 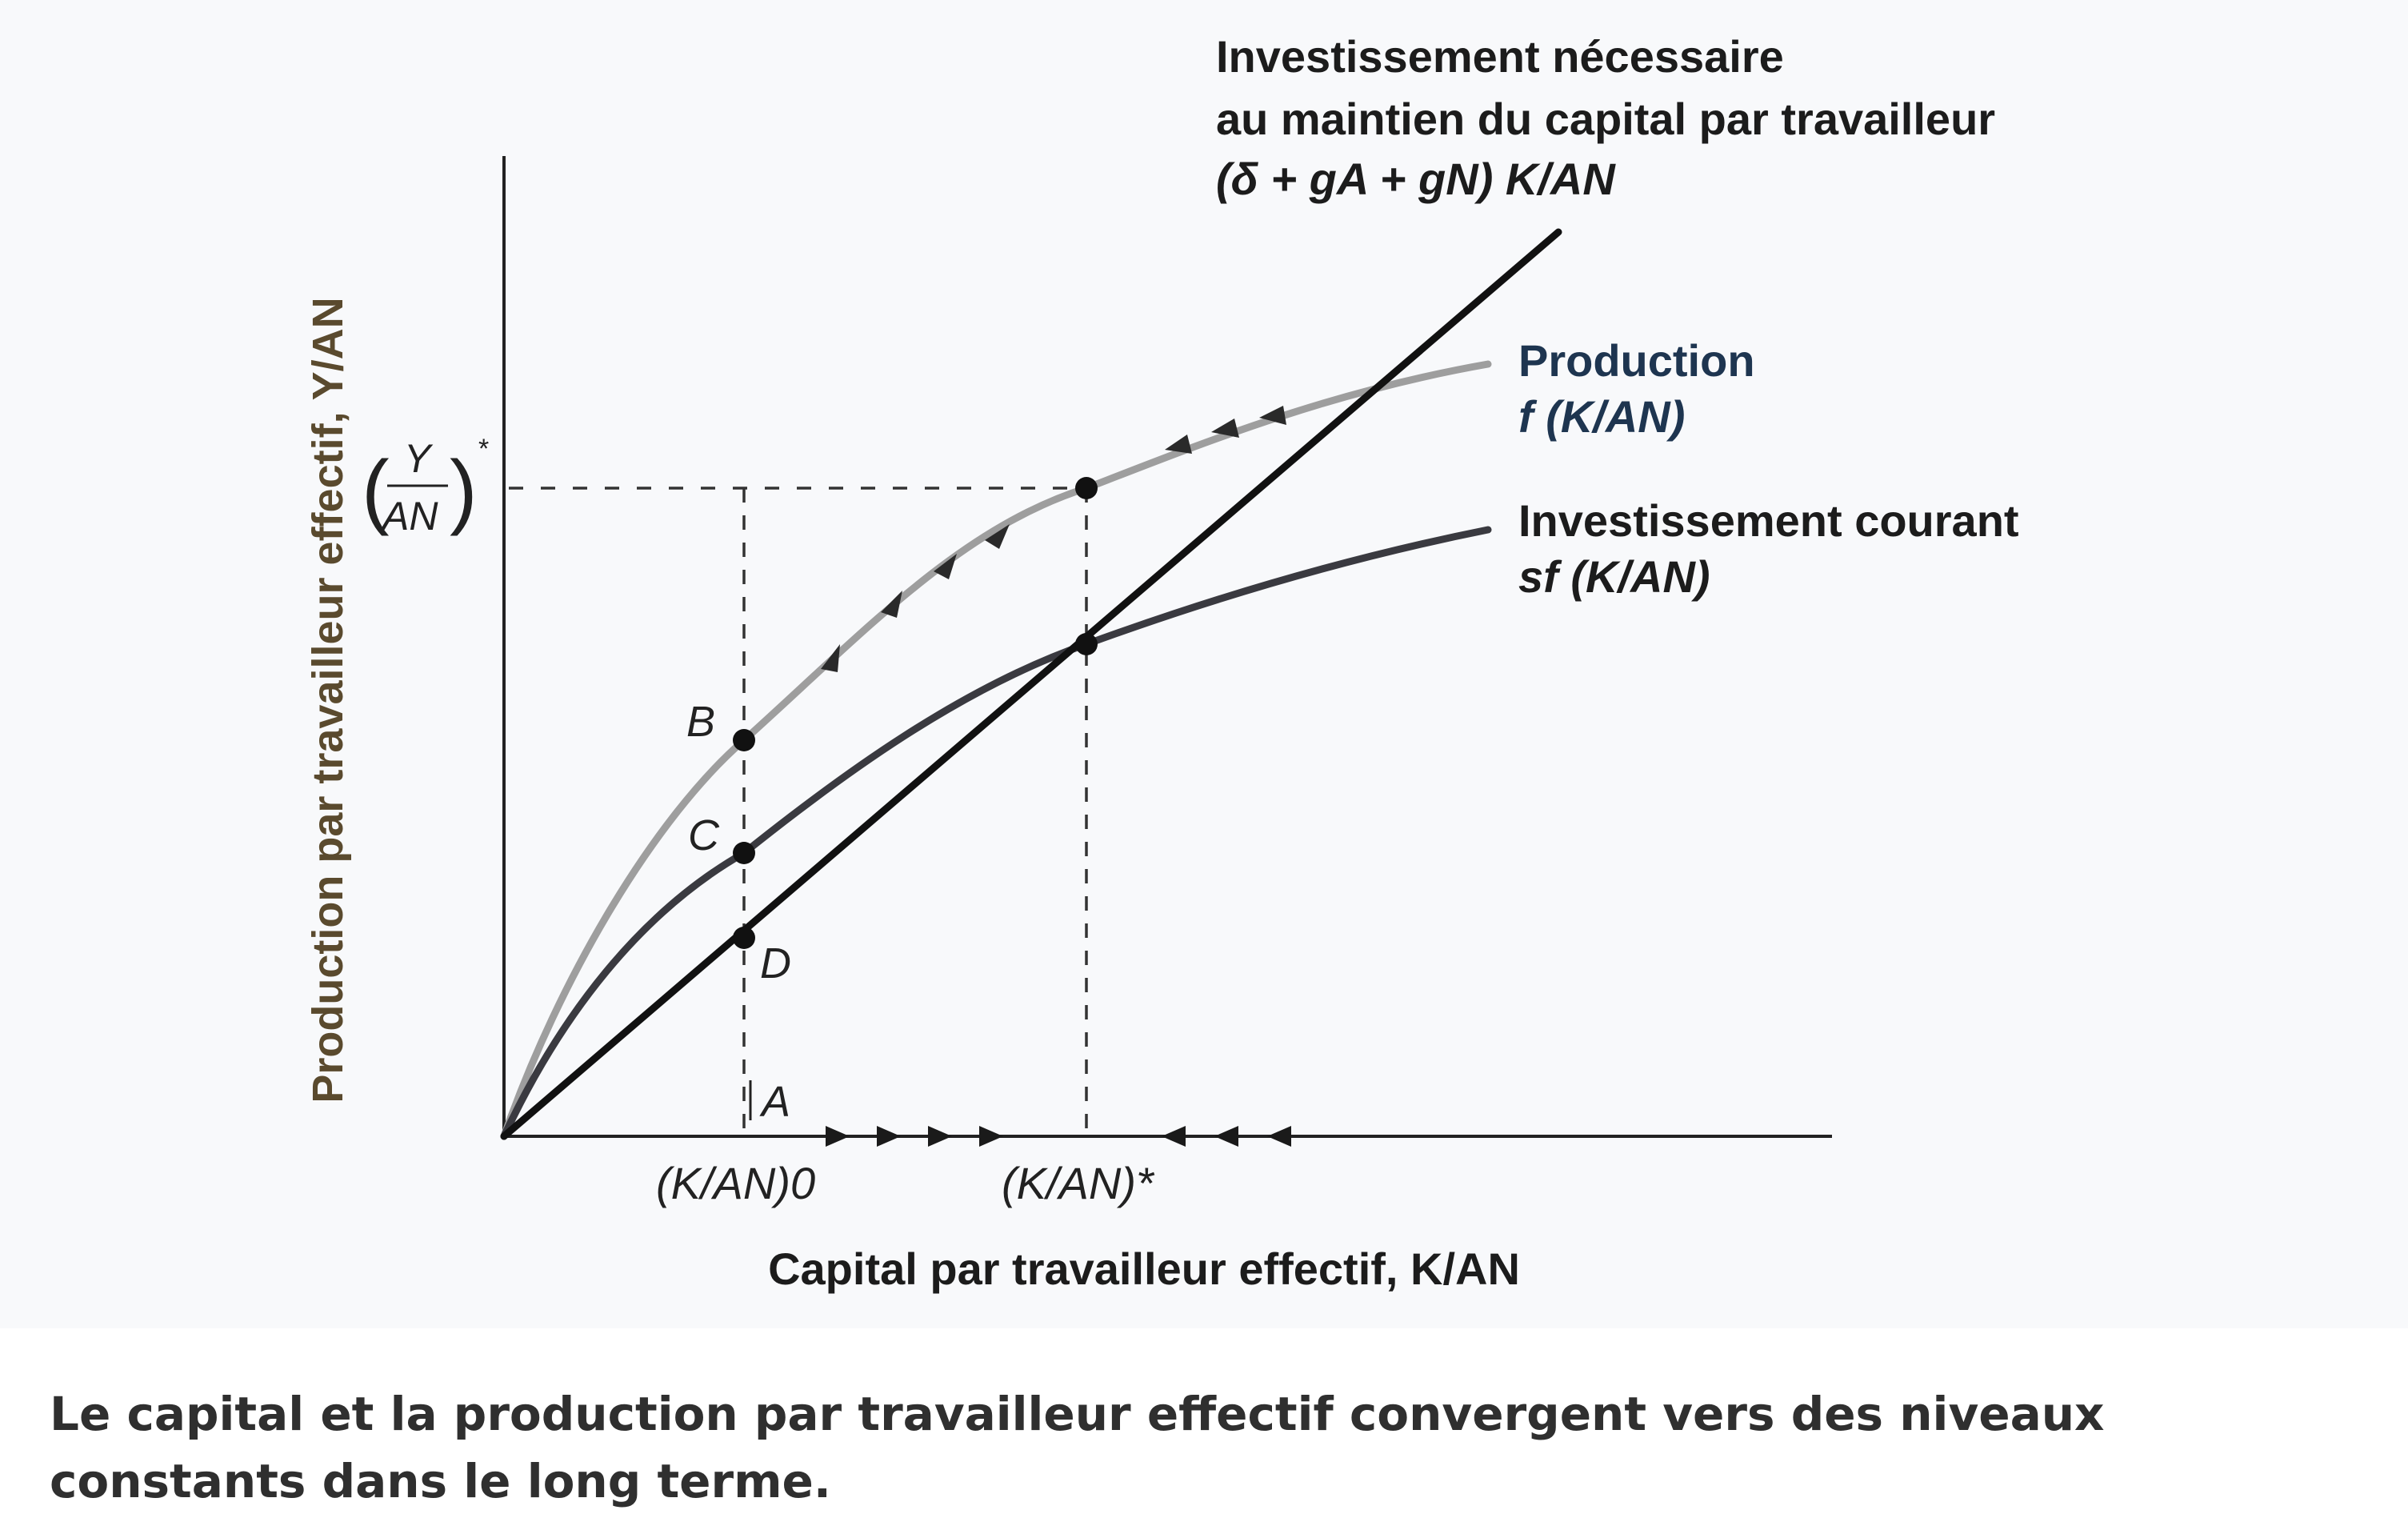 I want to click on kstar-tick-label: (K/AN)*, so click(x=1078, y=1183).